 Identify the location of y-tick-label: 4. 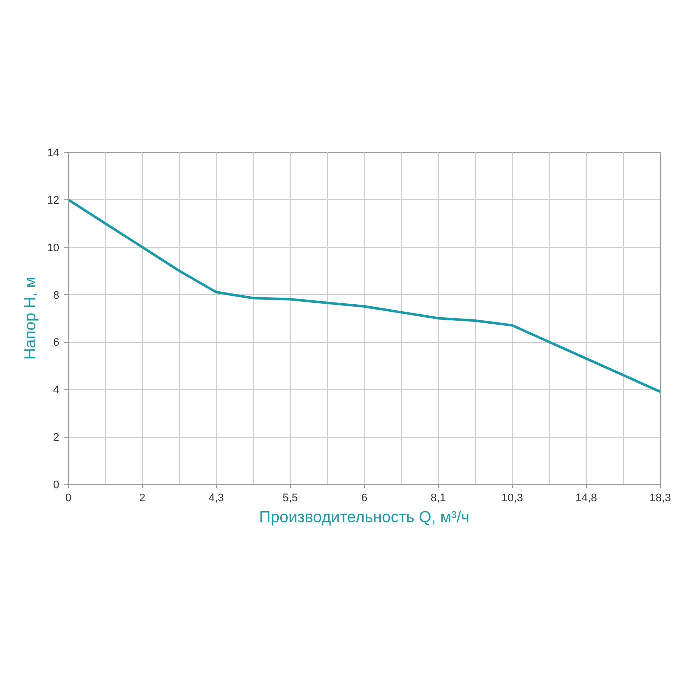
(56, 390).